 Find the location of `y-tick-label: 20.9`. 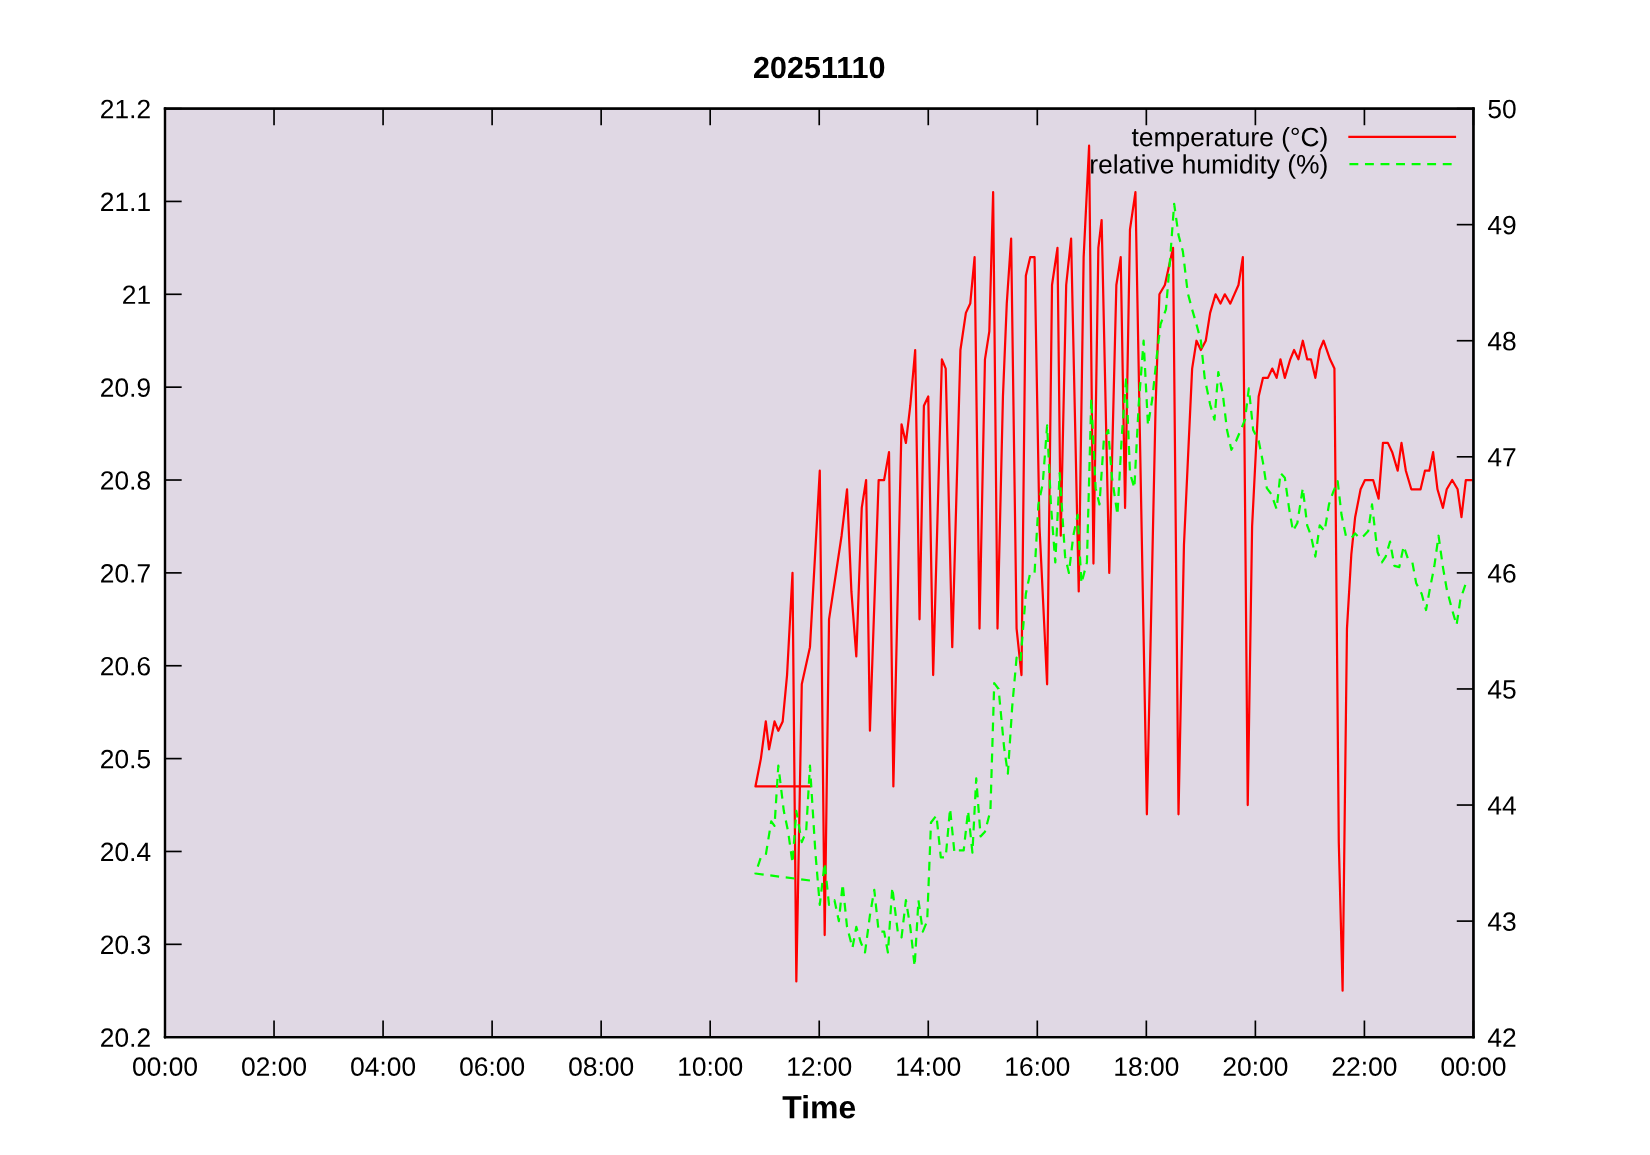

y-tick-label: 20.9 is located at coordinates (125, 387).